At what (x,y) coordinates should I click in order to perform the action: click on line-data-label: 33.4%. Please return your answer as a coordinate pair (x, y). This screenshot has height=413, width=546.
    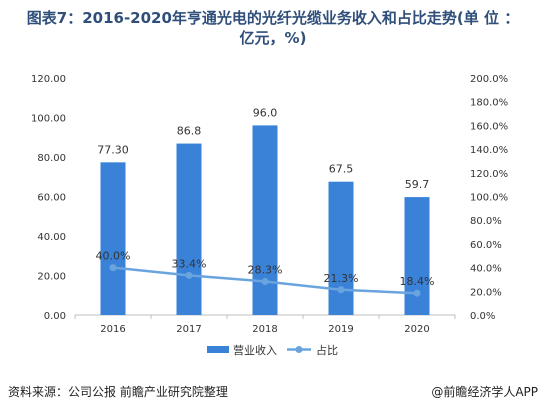
    Looking at the image, I should click on (189, 263).